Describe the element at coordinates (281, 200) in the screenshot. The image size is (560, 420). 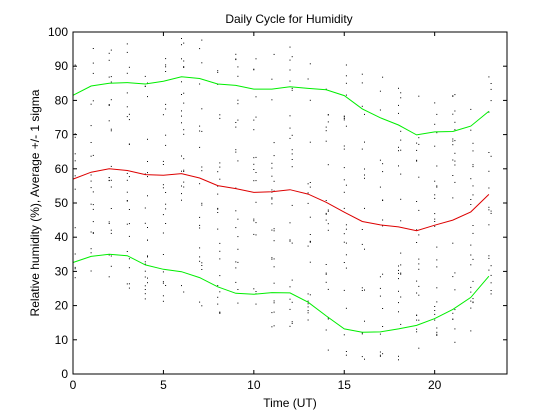
I see `average-line` at that location.